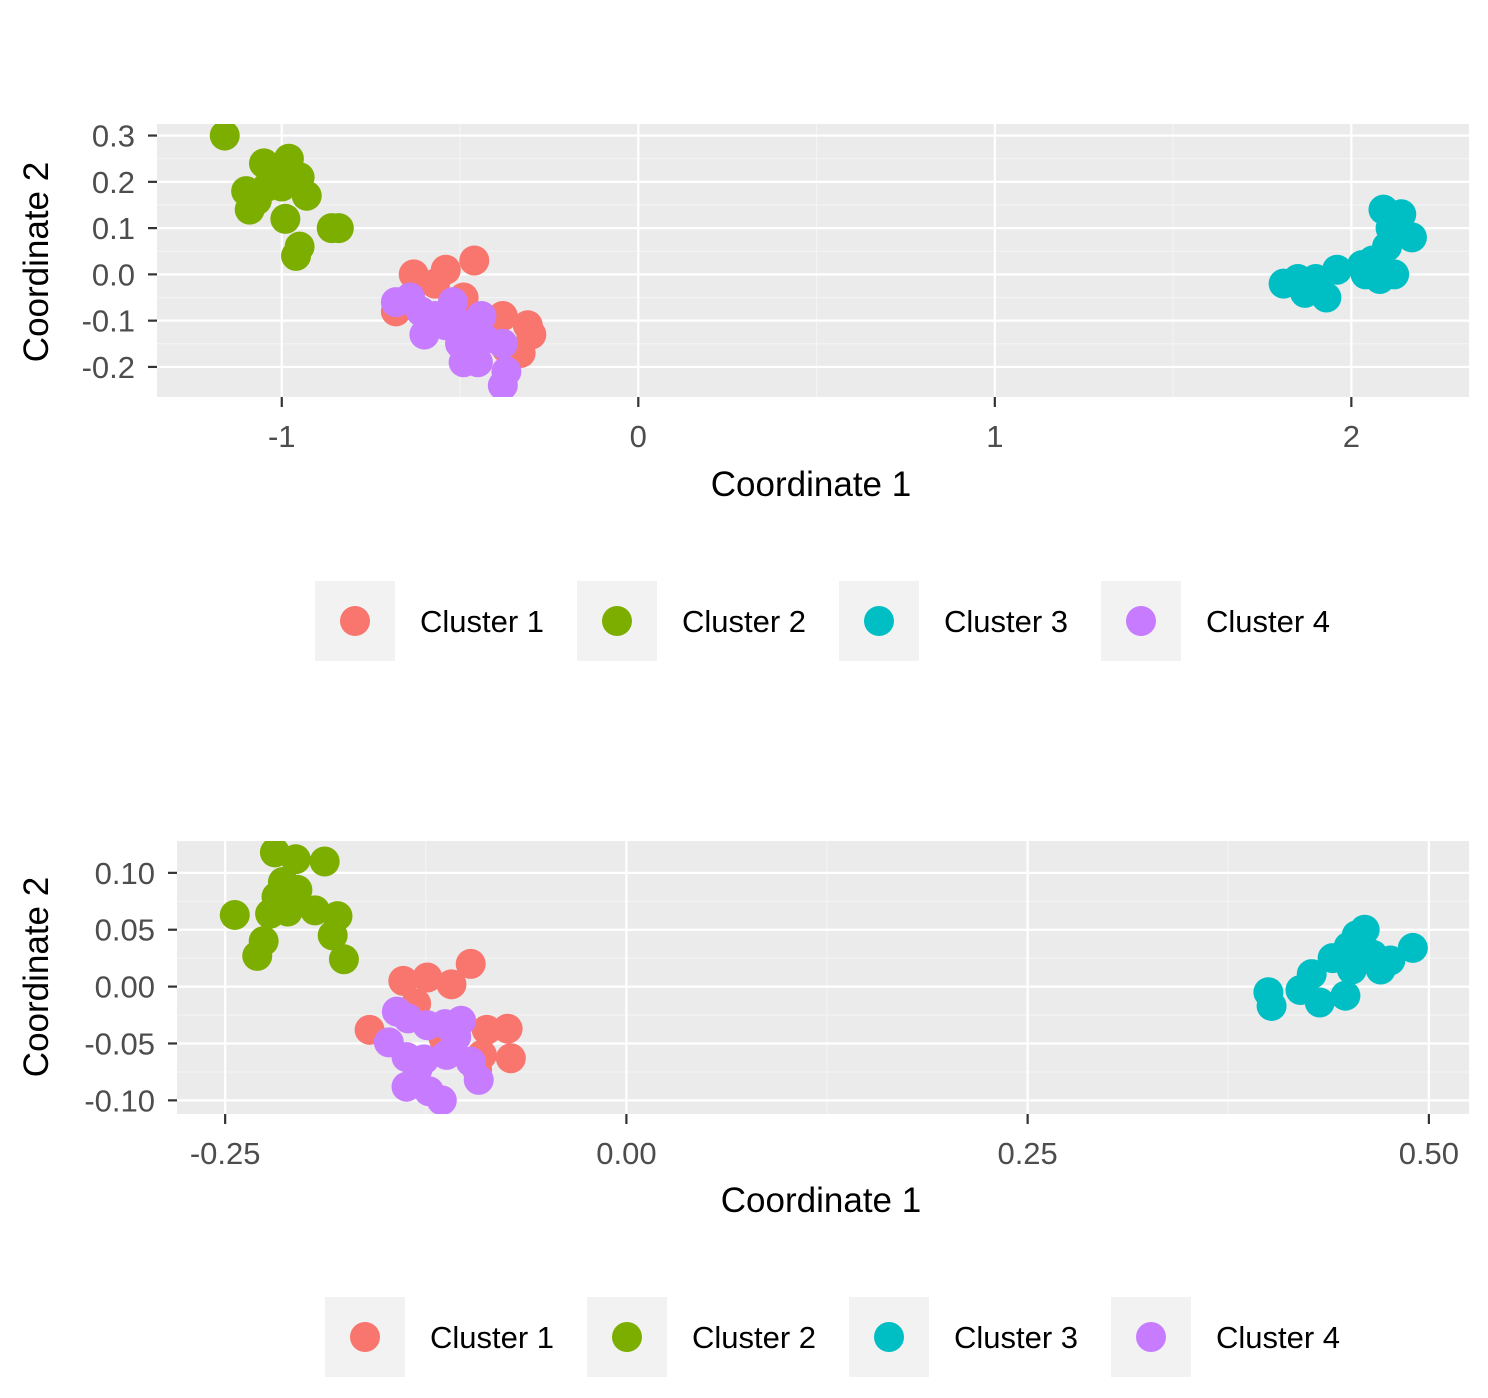 The width and height of the screenshot is (1488, 1398). I want to click on bottom-chart-legend-label-cluster-3: Cluster 3, so click(1016, 1337).